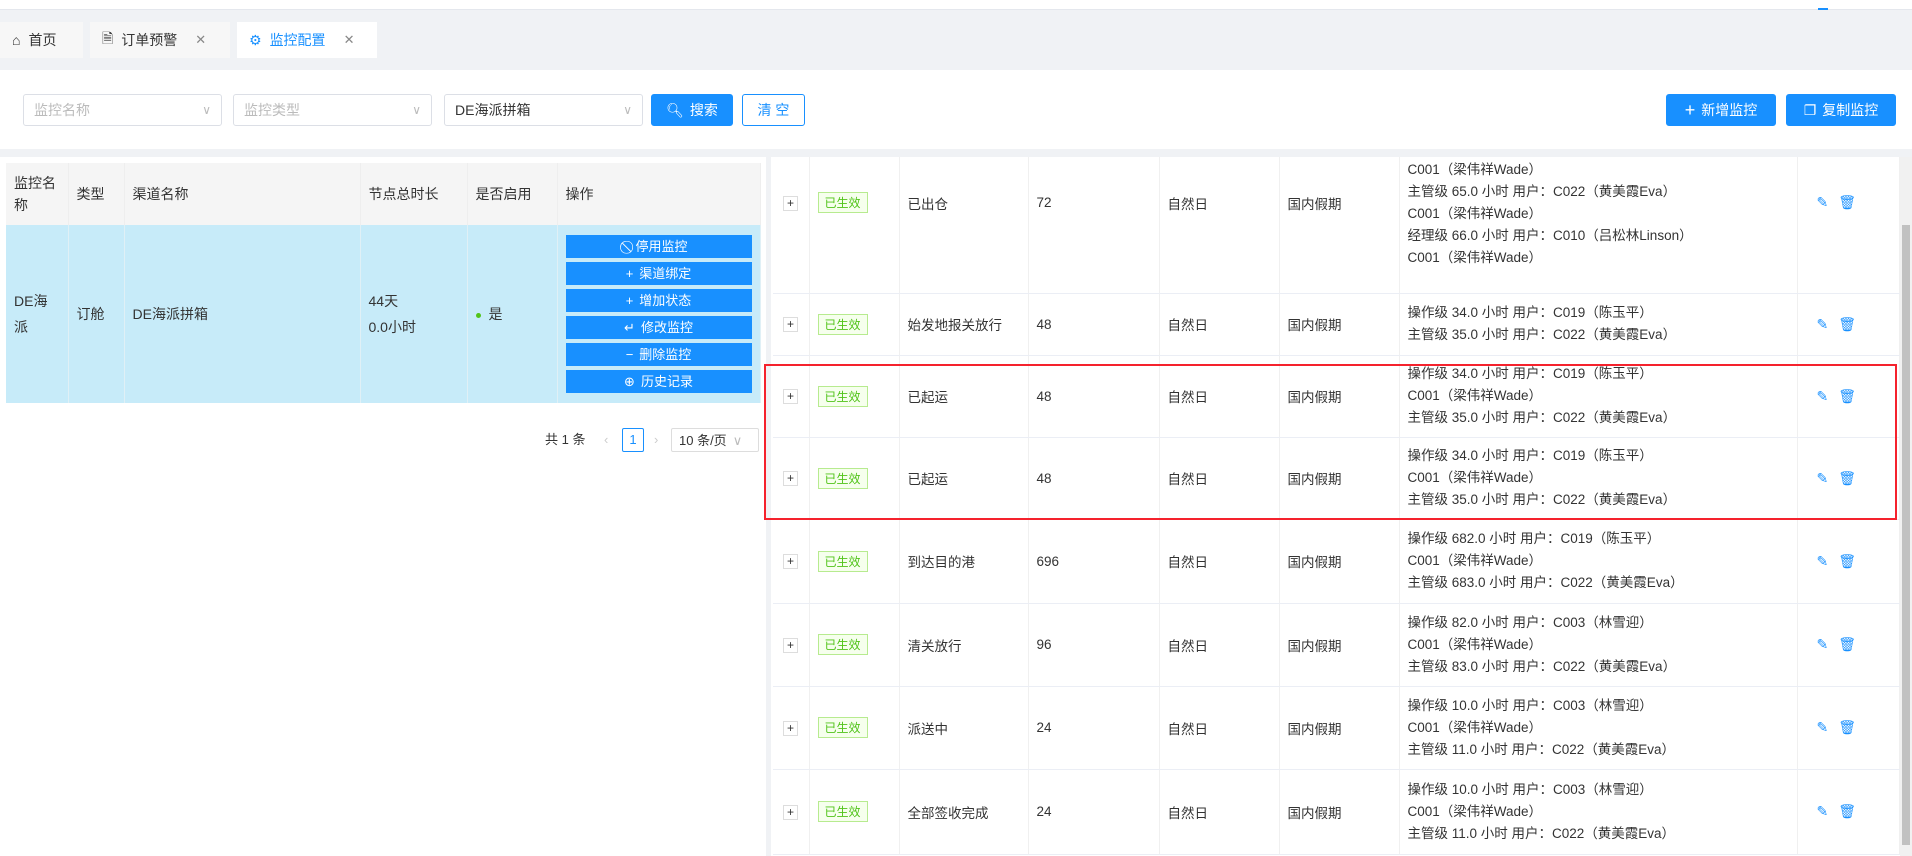  What do you see at coordinates (37, 194) in the screenshot?
I see `col-header: 监控名称` at bounding box center [37, 194].